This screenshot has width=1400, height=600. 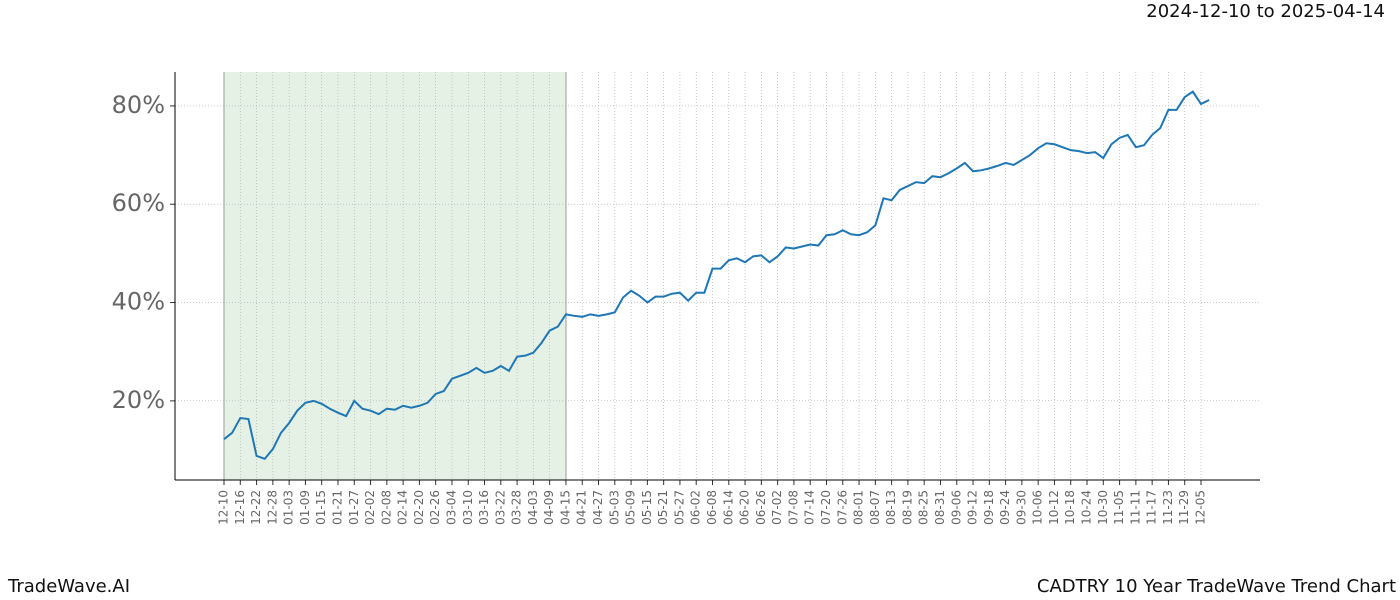 I want to click on x-tick-label: 12-28, so click(x=272, y=507).